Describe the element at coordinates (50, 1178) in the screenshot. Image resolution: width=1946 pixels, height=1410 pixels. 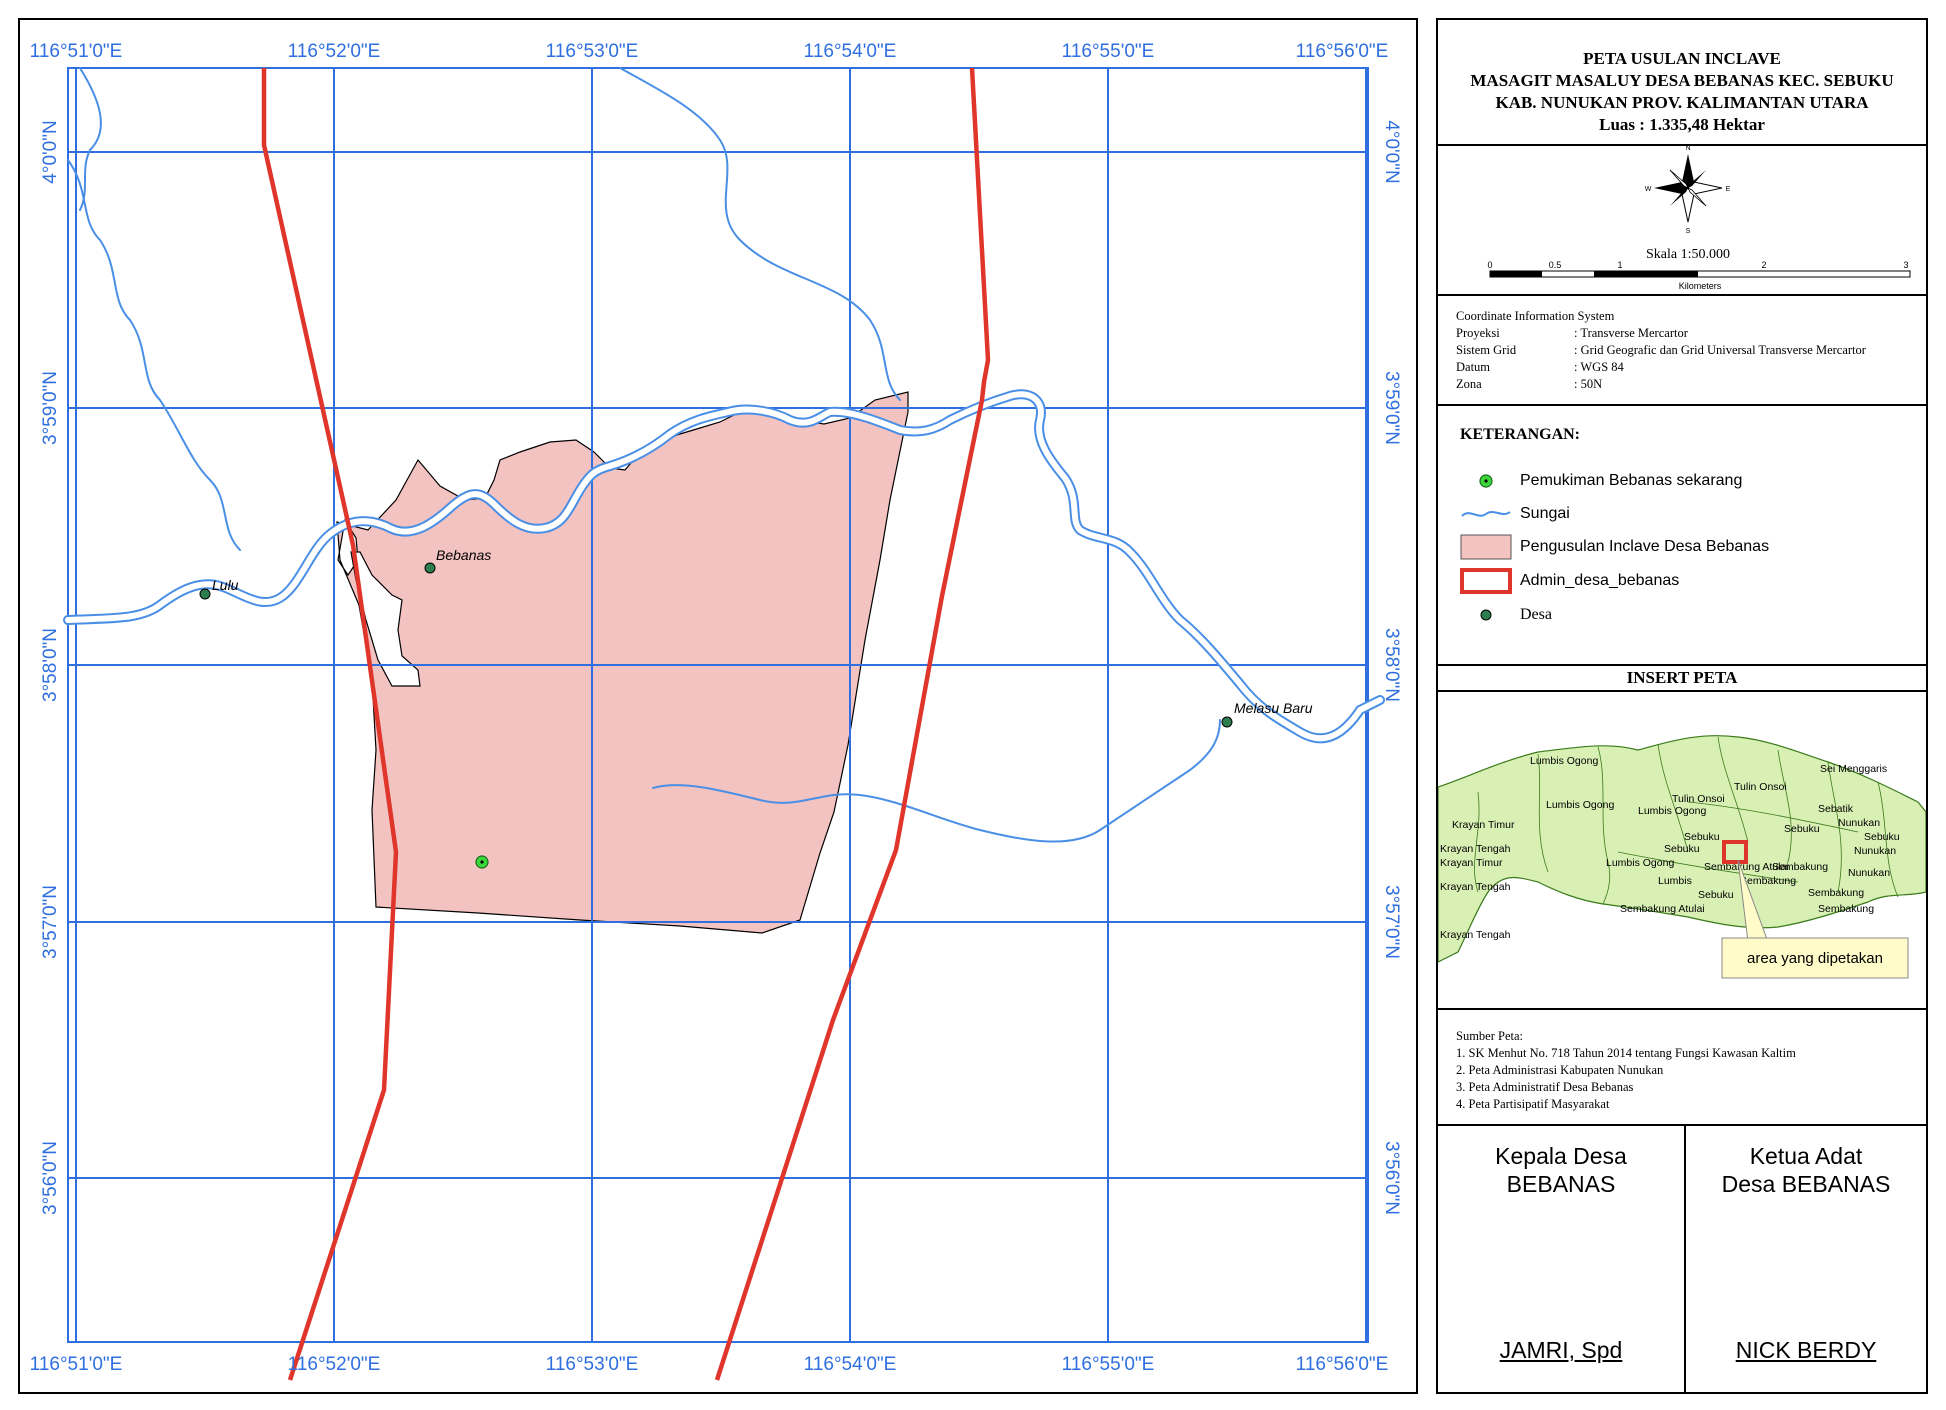
I see `y-tick-left-4: 3°56'0"N` at that location.